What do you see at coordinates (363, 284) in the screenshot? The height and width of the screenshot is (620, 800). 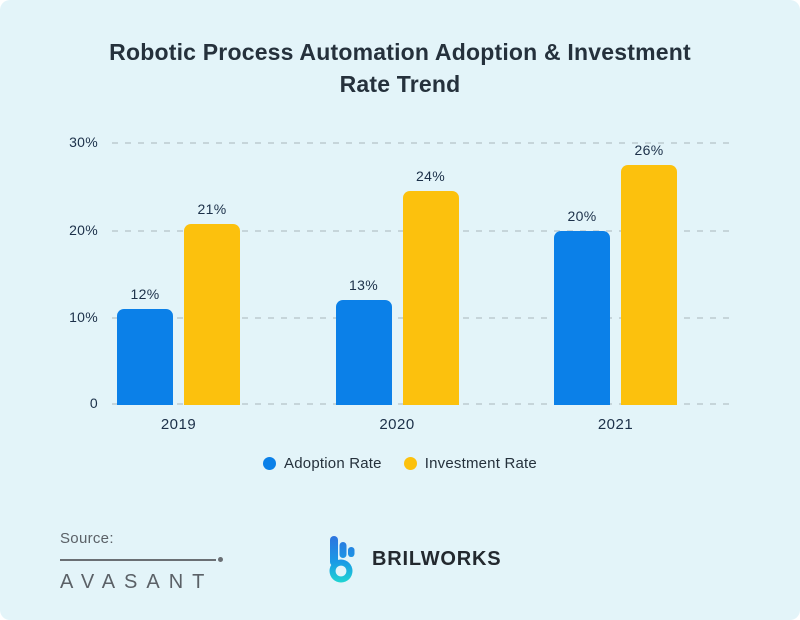 I see `bar-value-label: 13%` at bounding box center [363, 284].